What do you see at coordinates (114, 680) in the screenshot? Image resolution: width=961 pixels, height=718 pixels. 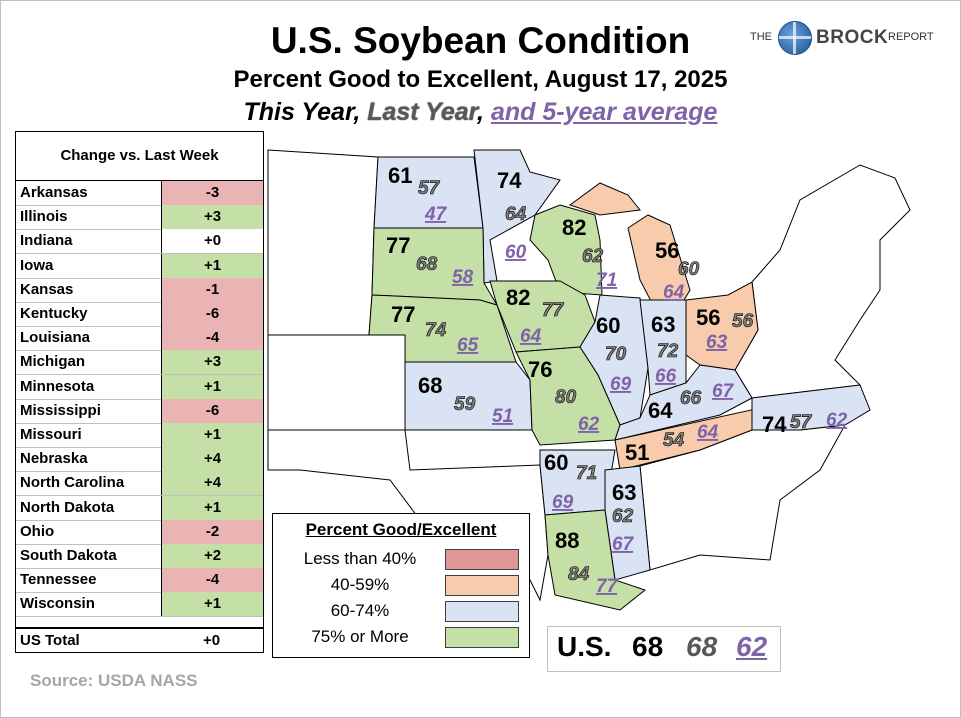 I see `source-note: Source: USDA NASS` at bounding box center [114, 680].